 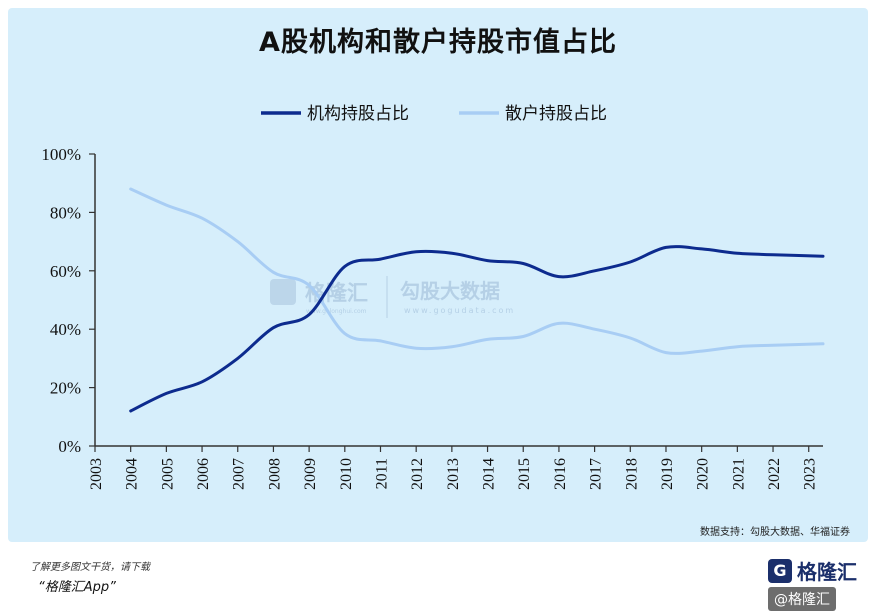 I want to click on legend: 机构持股占比 散户持股占比, so click(x=434, y=114).